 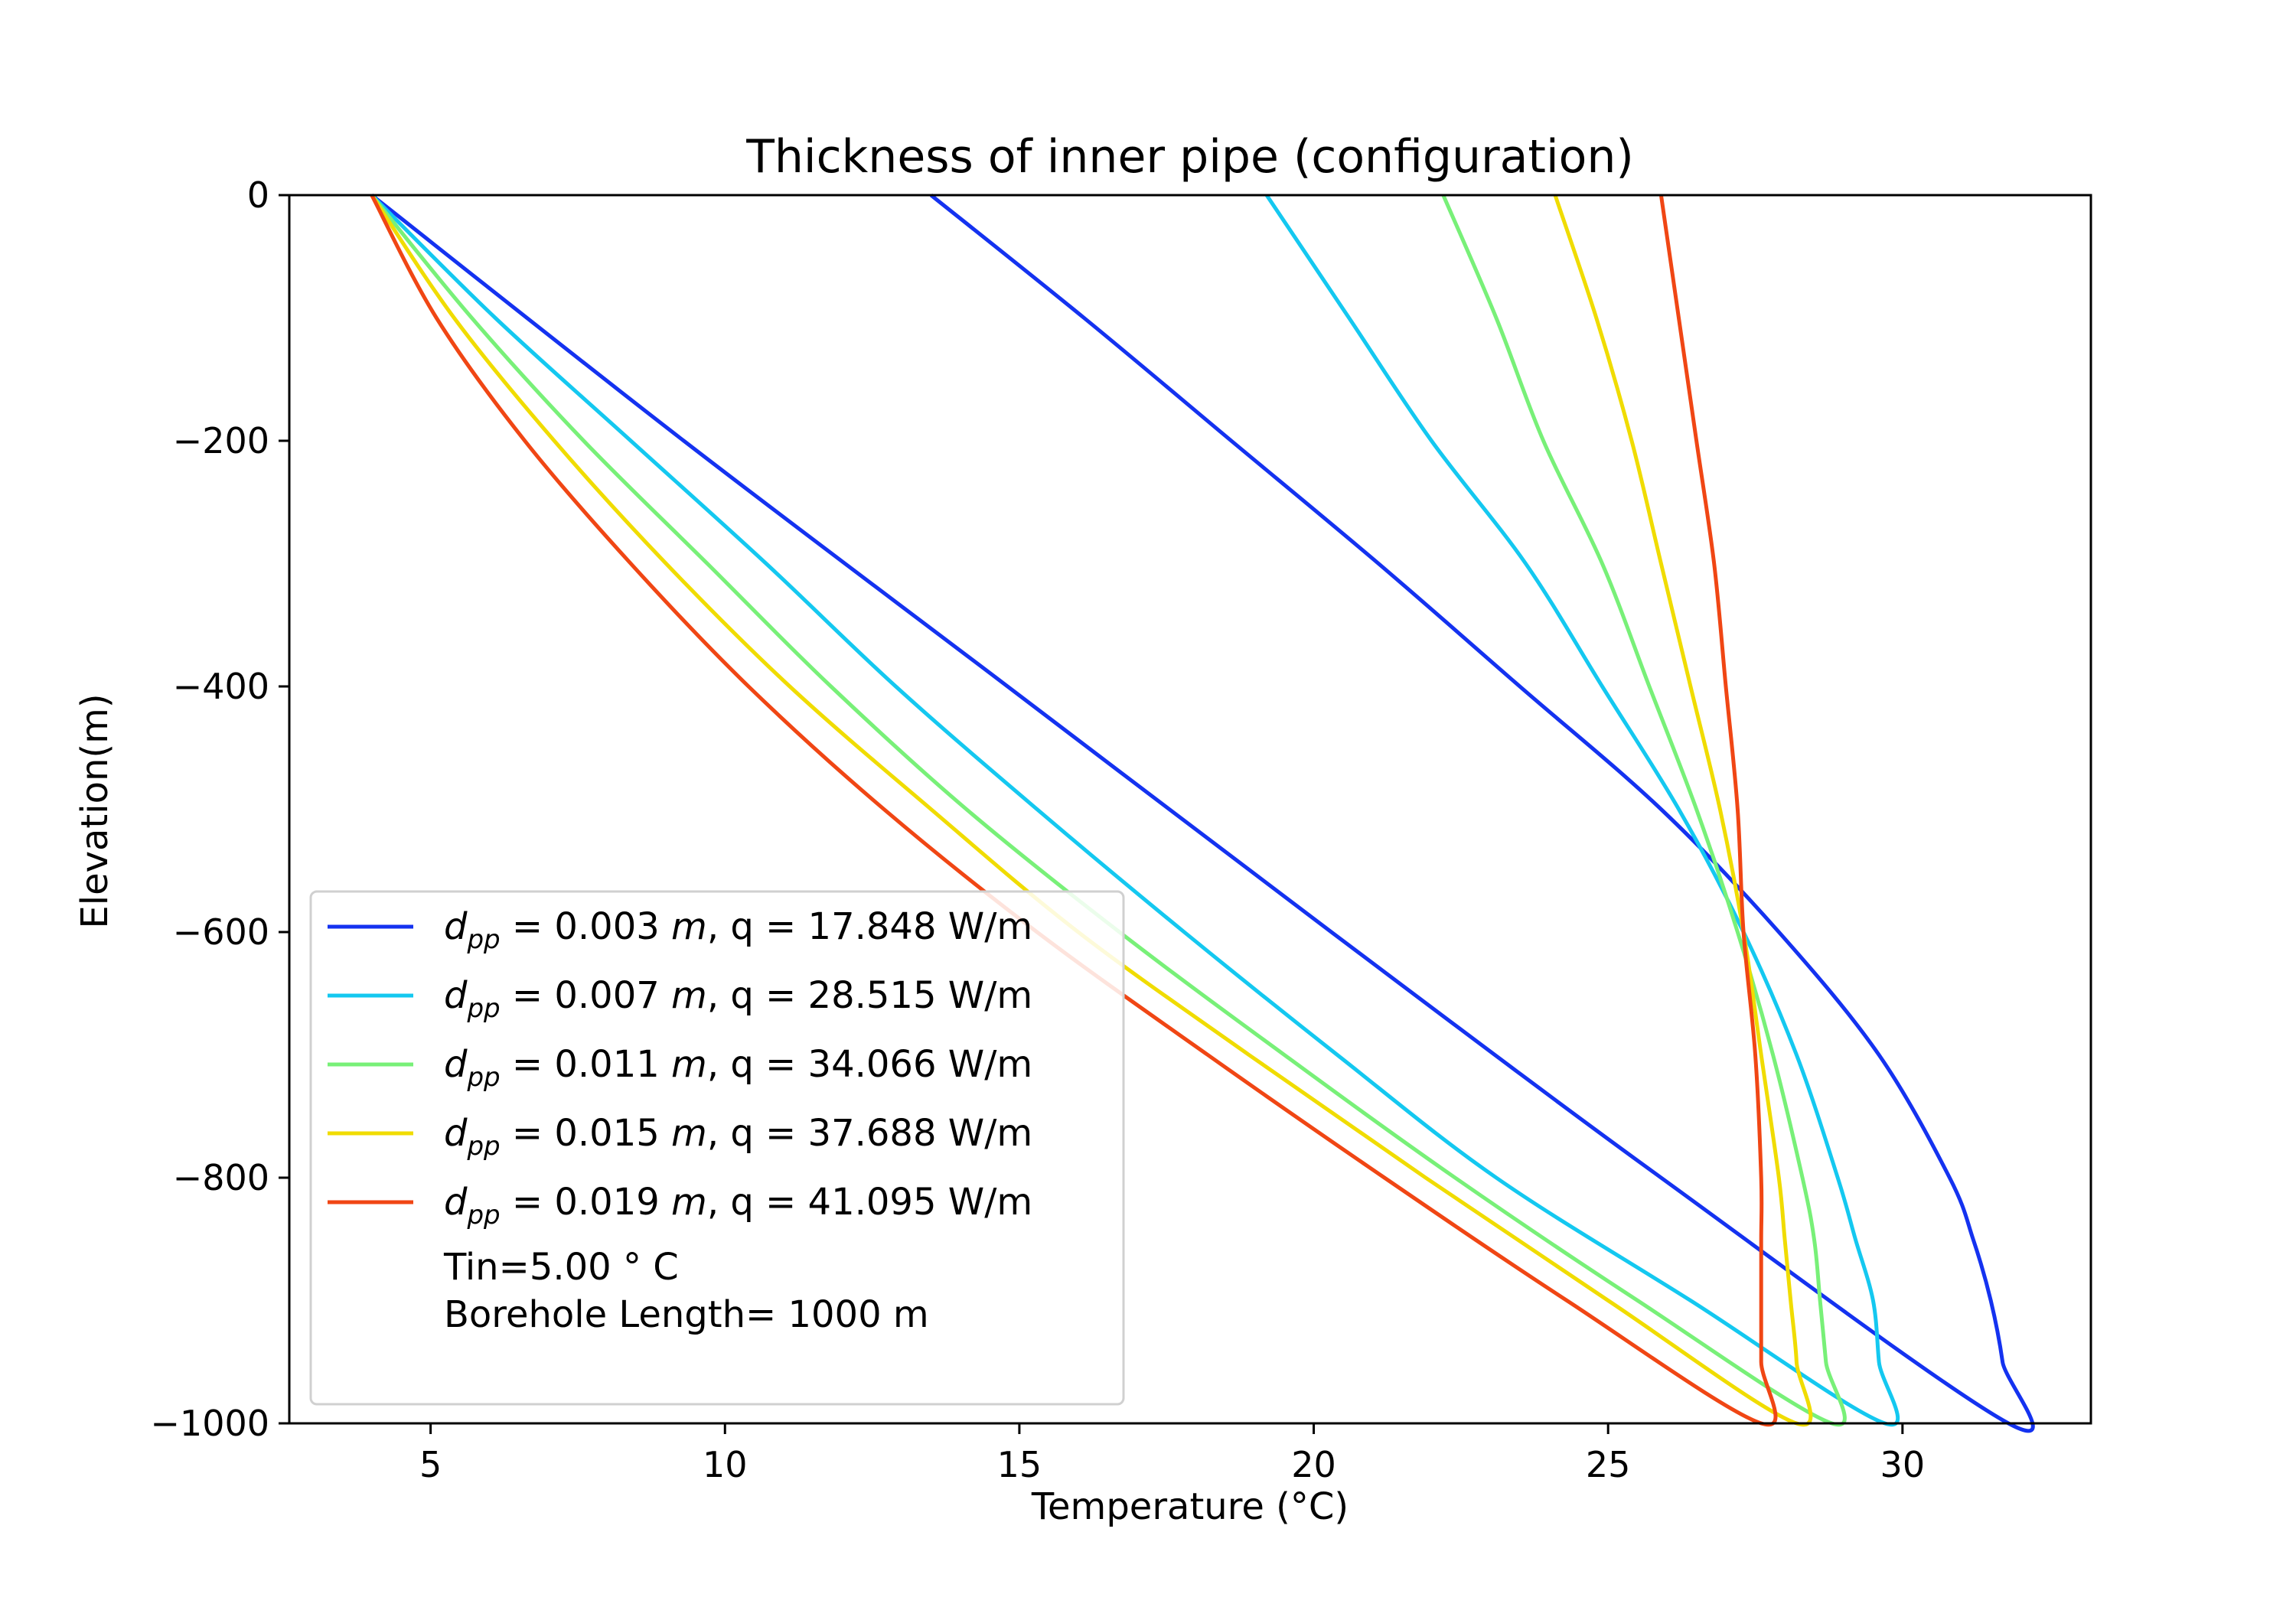 I want to click on x-tick-label: 25, so click(x=1608, y=1464).